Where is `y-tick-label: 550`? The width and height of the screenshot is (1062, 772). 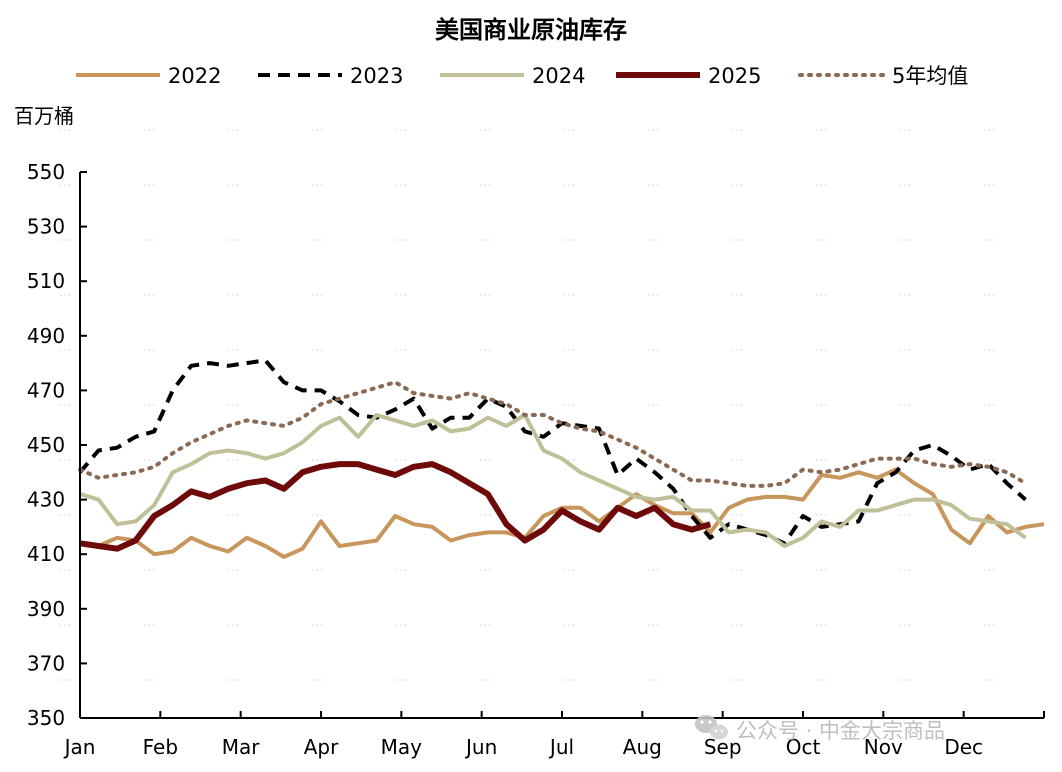
y-tick-label: 550 is located at coordinates (46, 172).